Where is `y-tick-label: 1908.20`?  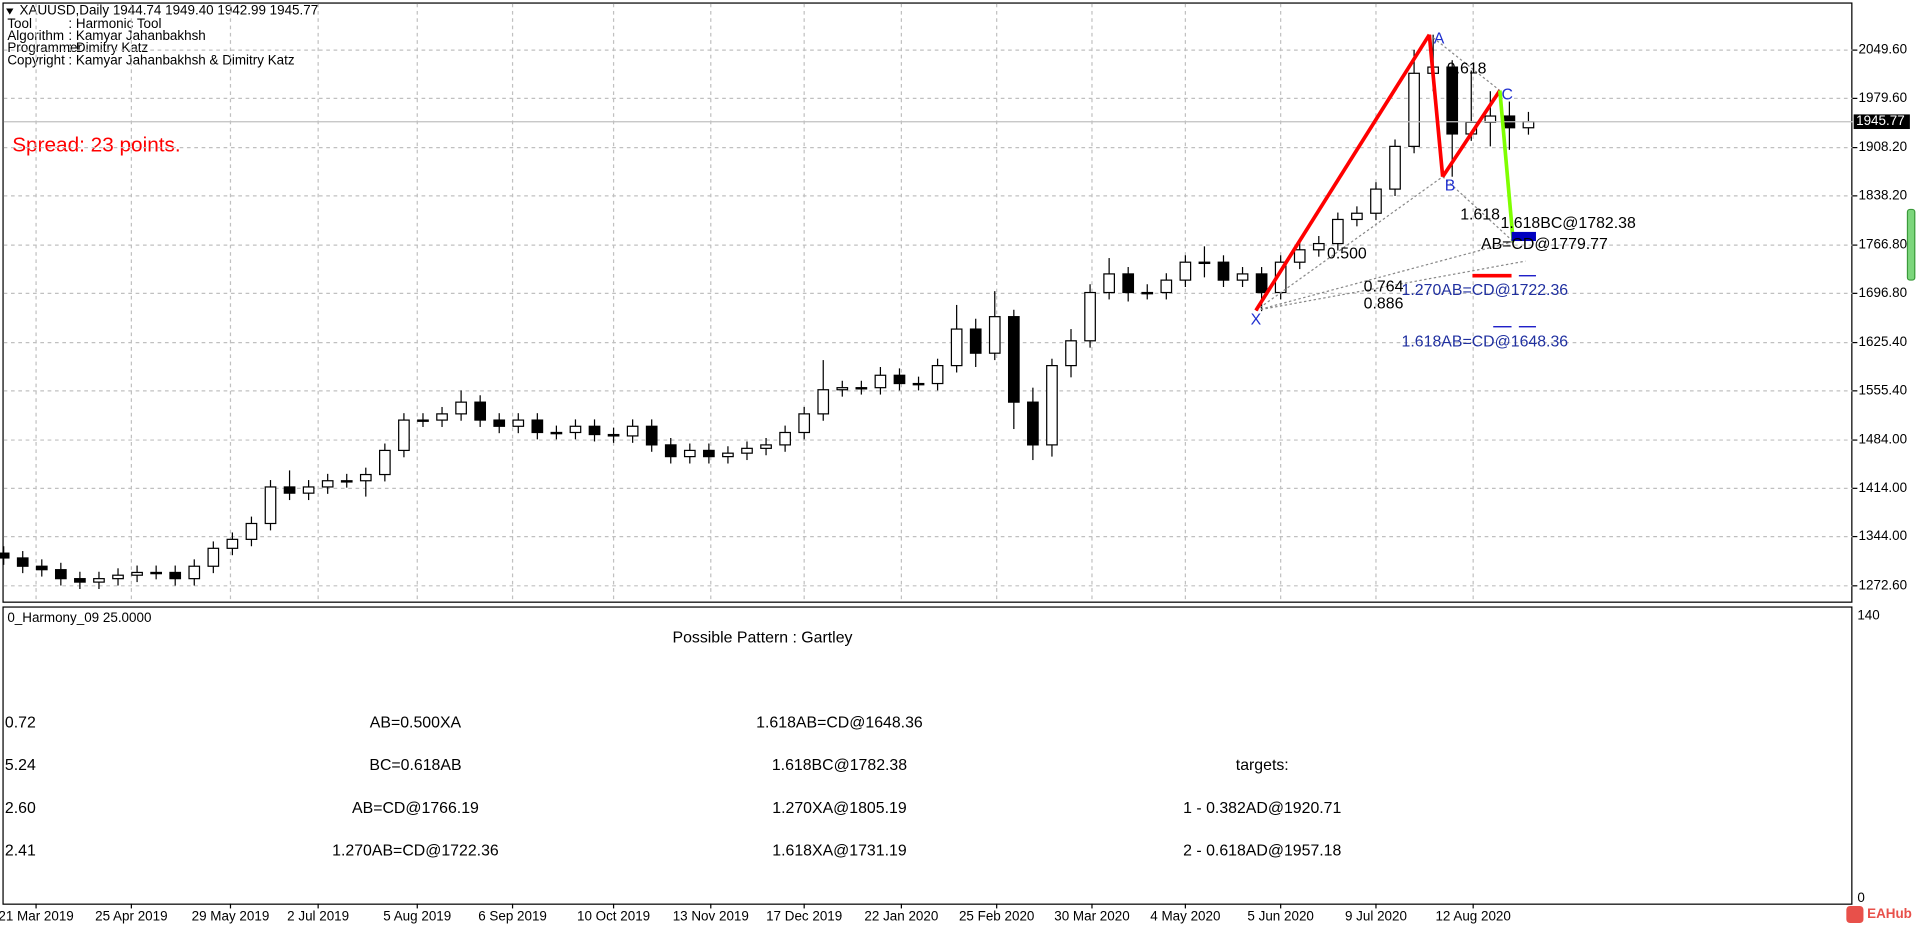
y-tick-label: 1908.20 is located at coordinates (1883, 146).